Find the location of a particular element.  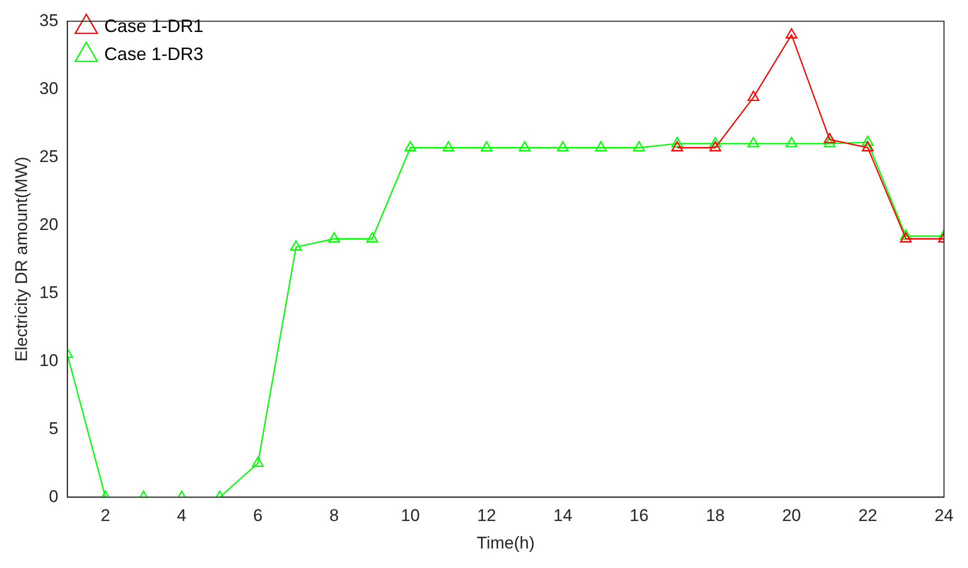

x-tick-label: 10 is located at coordinates (410, 516).